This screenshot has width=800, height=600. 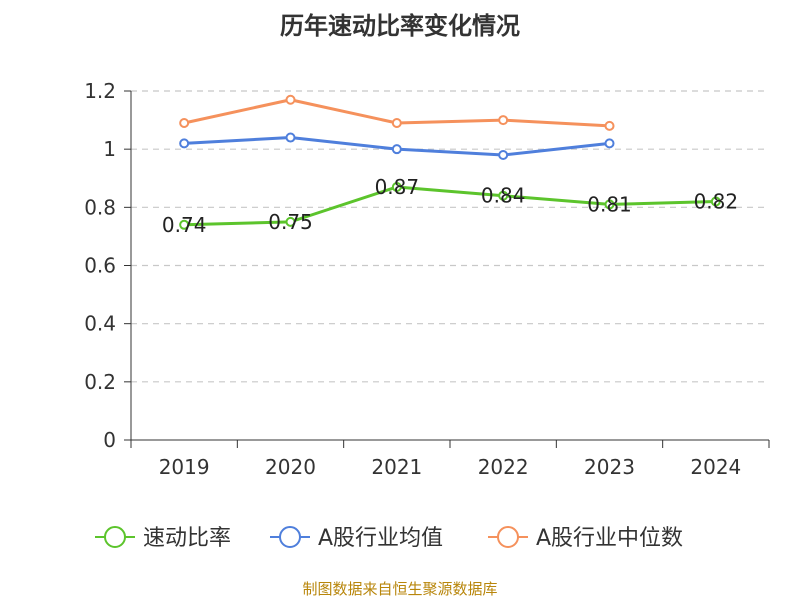 I want to click on legend-label: 速动比率, so click(x=187, y=538).